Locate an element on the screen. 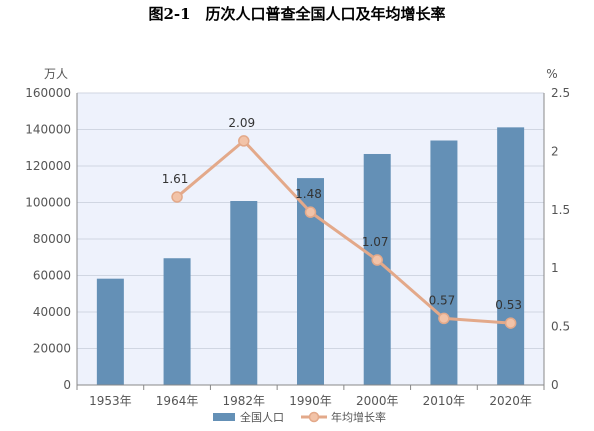 The width and height of the screenshot is (594, 431). left-tick-label: 60000 is located at coordinates (52, 276).